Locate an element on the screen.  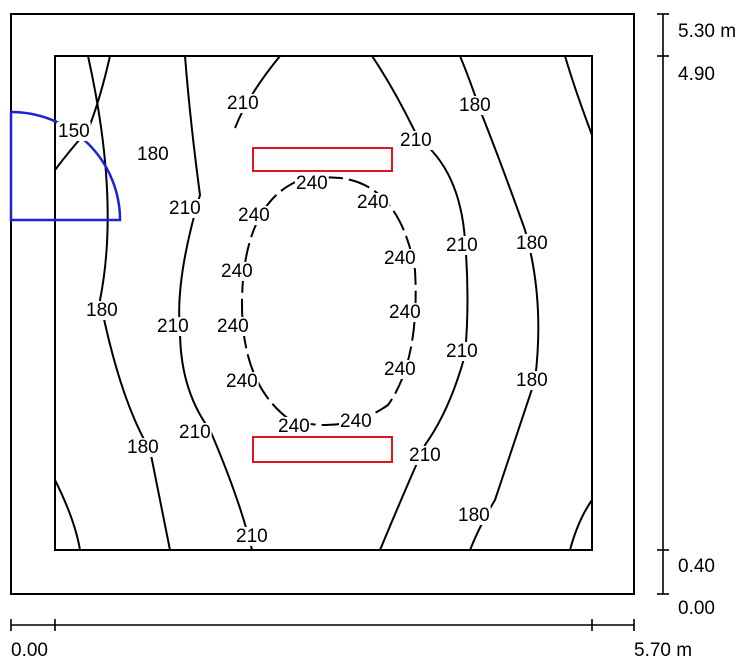
quarter-circle-marker is located at coordinates (65, 166).